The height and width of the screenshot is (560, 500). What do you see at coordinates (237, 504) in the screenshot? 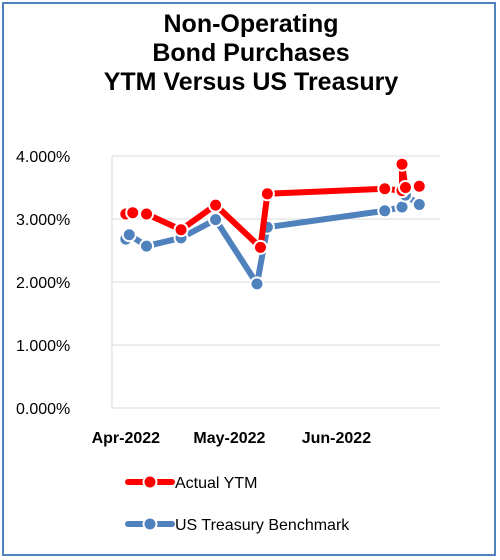
I see `legend: Actual YTM US Treasury Benchmark` at bounding box center [237, 504].